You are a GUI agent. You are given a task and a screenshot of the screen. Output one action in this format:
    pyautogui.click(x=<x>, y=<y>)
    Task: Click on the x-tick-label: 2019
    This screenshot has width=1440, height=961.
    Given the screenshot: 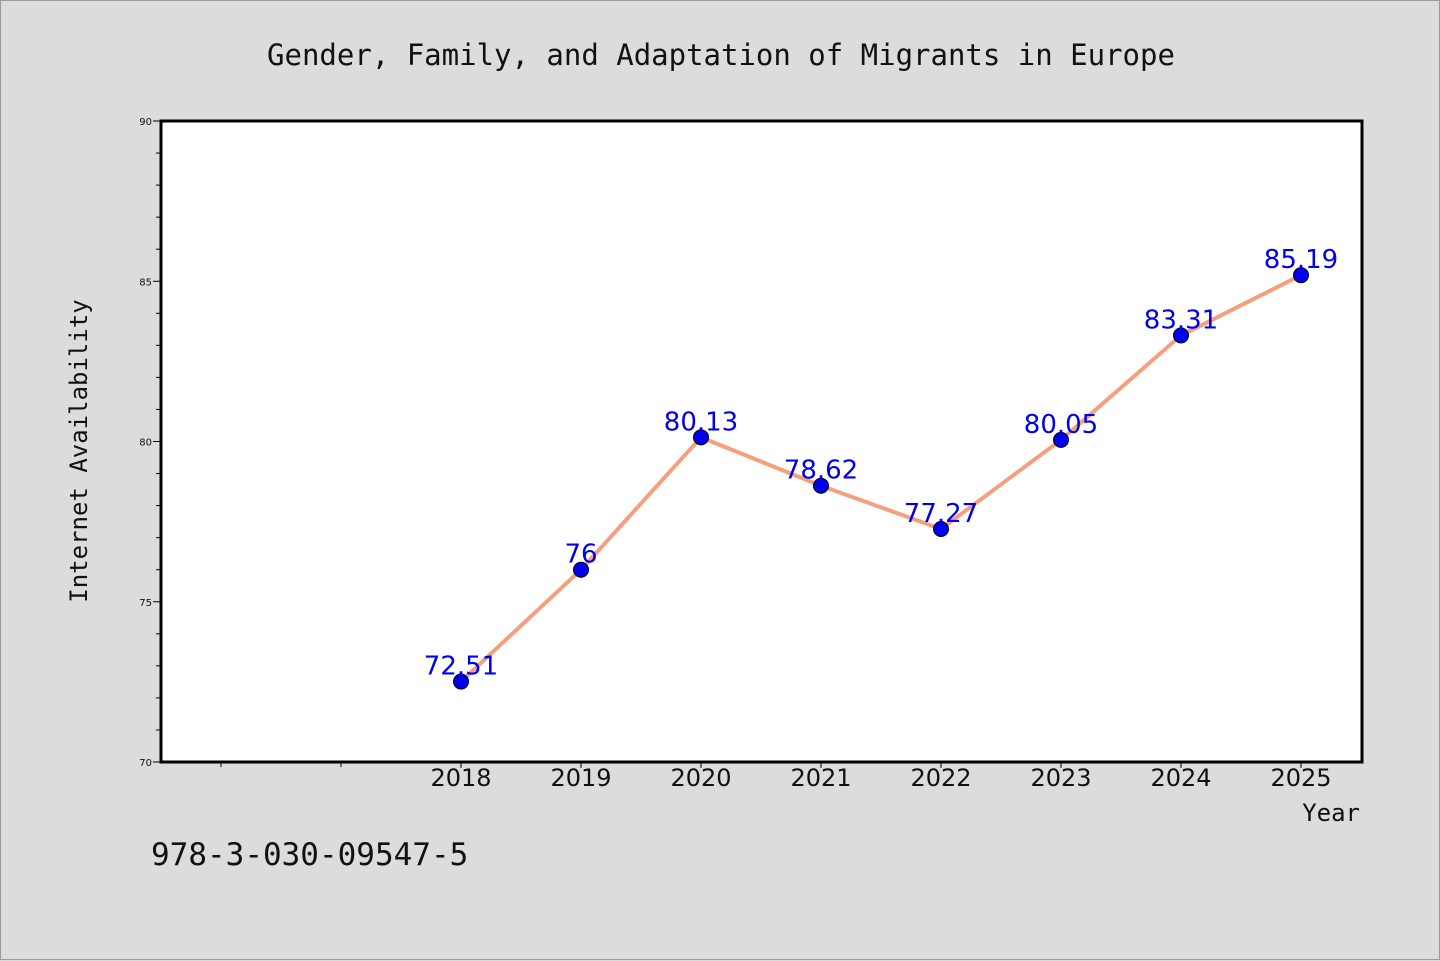 What is the action you would take?
    pyautogui.click(x=580, y=778)
    